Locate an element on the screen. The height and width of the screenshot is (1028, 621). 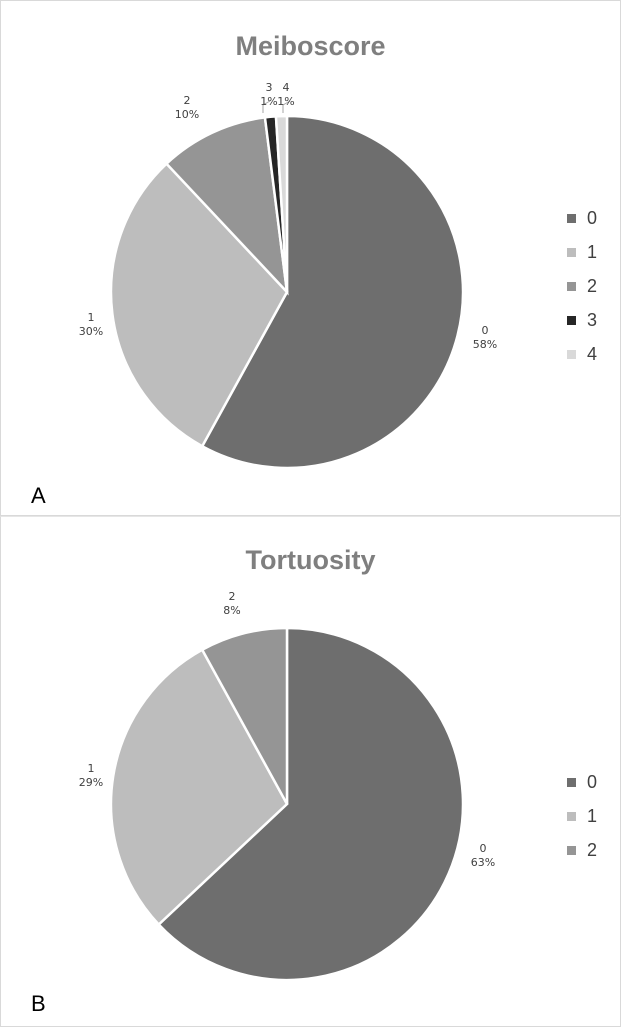
legend-label: 3 is located at coordinates (592, 319).